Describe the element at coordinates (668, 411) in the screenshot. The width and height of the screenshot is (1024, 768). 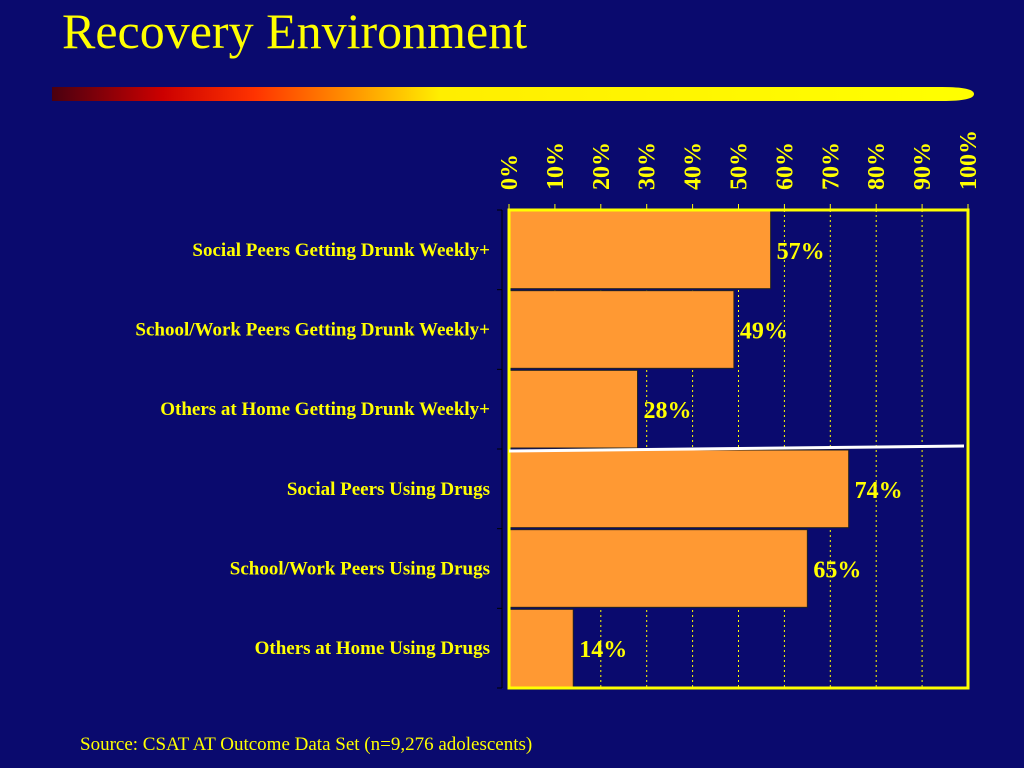
I see `value-label: 28%` at that location.